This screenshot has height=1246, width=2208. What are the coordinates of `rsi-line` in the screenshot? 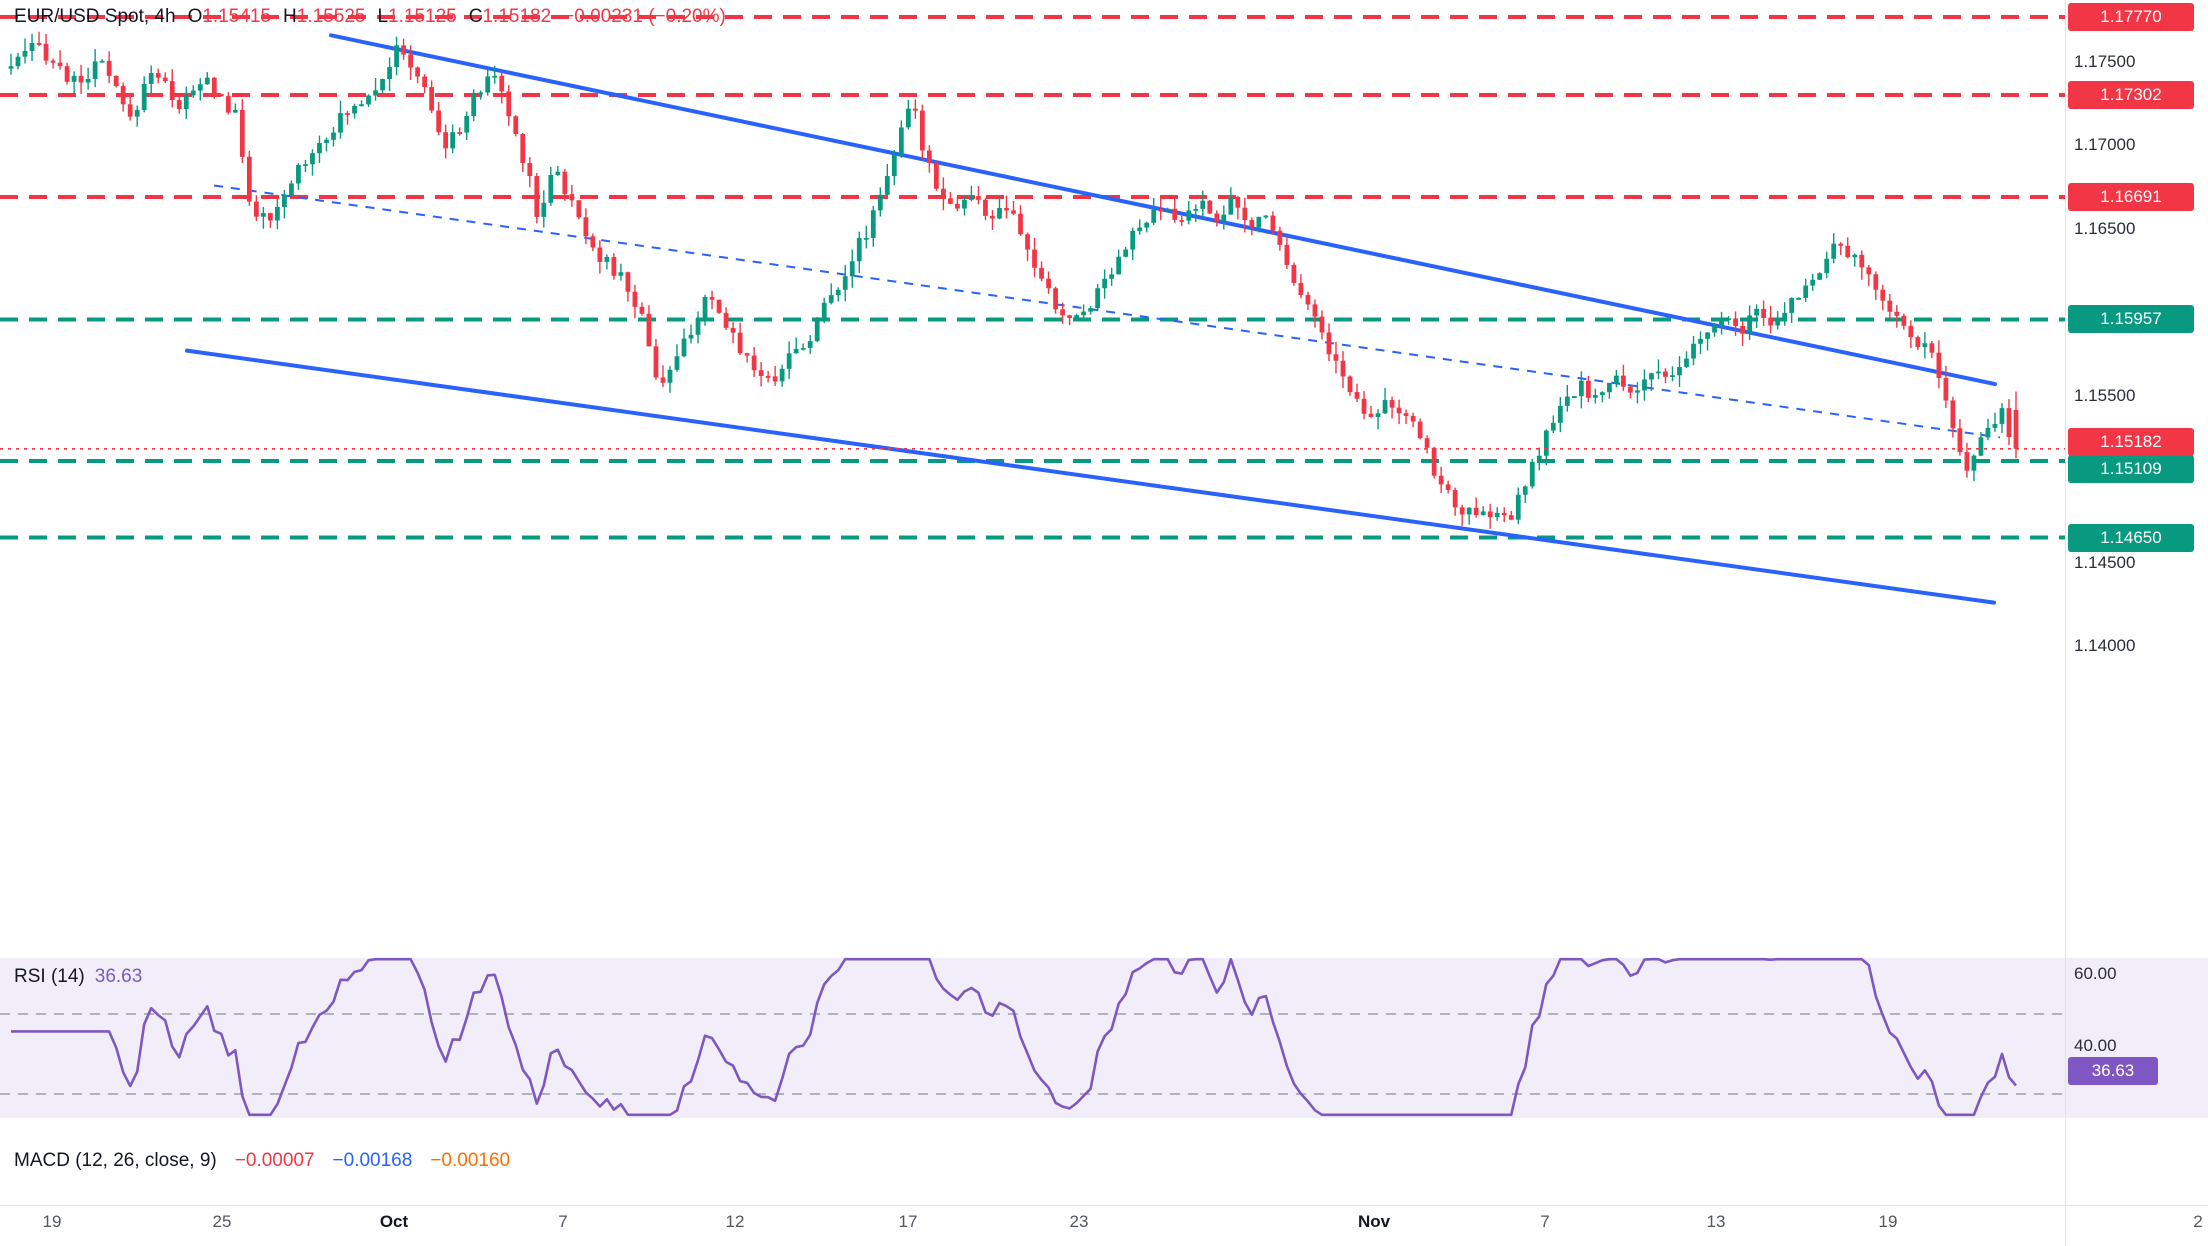 It's located at (1014, 1037).